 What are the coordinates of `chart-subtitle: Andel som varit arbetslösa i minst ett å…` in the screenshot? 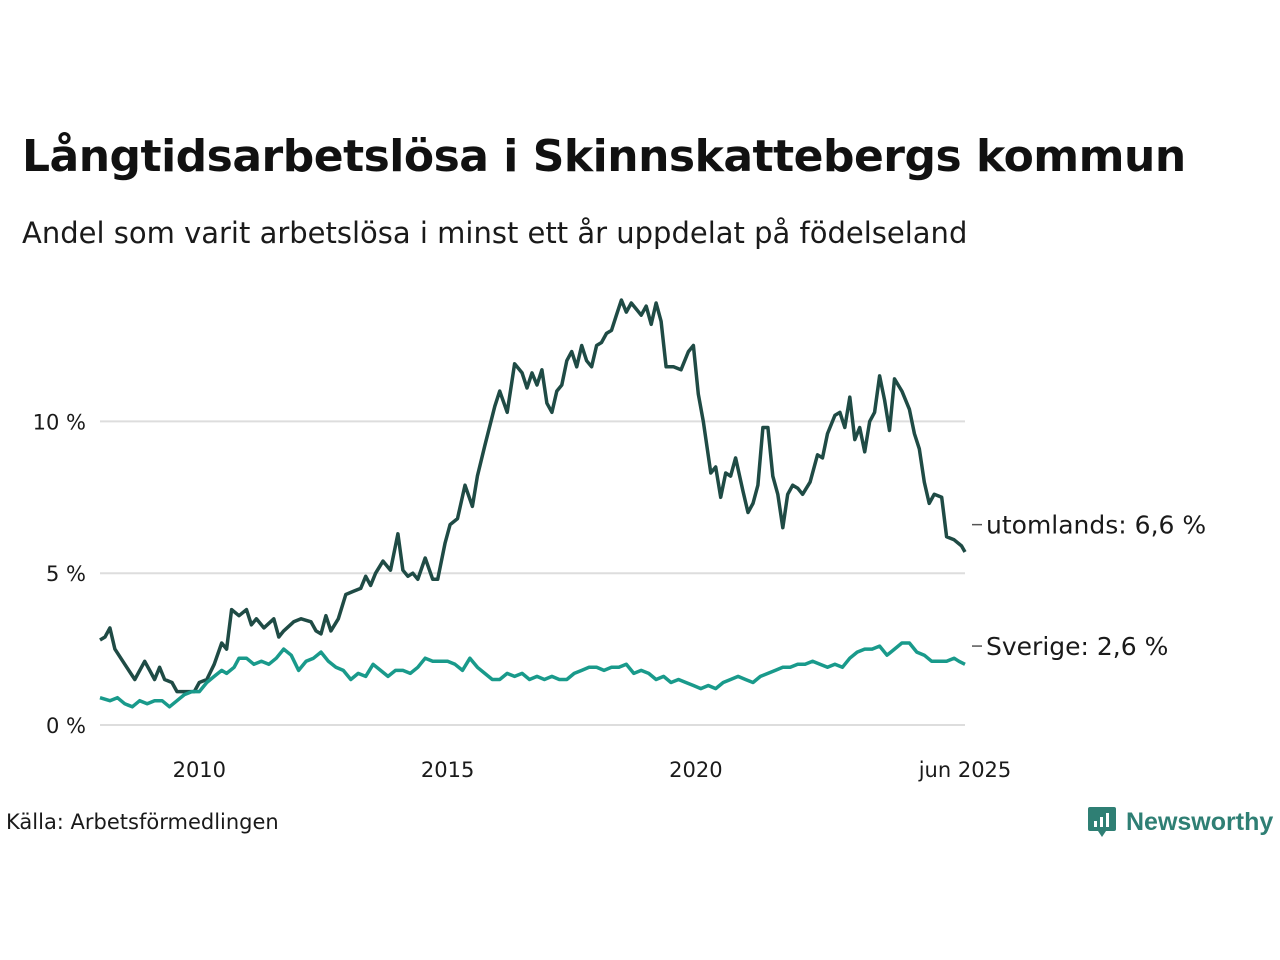 It's located at (495, 233).